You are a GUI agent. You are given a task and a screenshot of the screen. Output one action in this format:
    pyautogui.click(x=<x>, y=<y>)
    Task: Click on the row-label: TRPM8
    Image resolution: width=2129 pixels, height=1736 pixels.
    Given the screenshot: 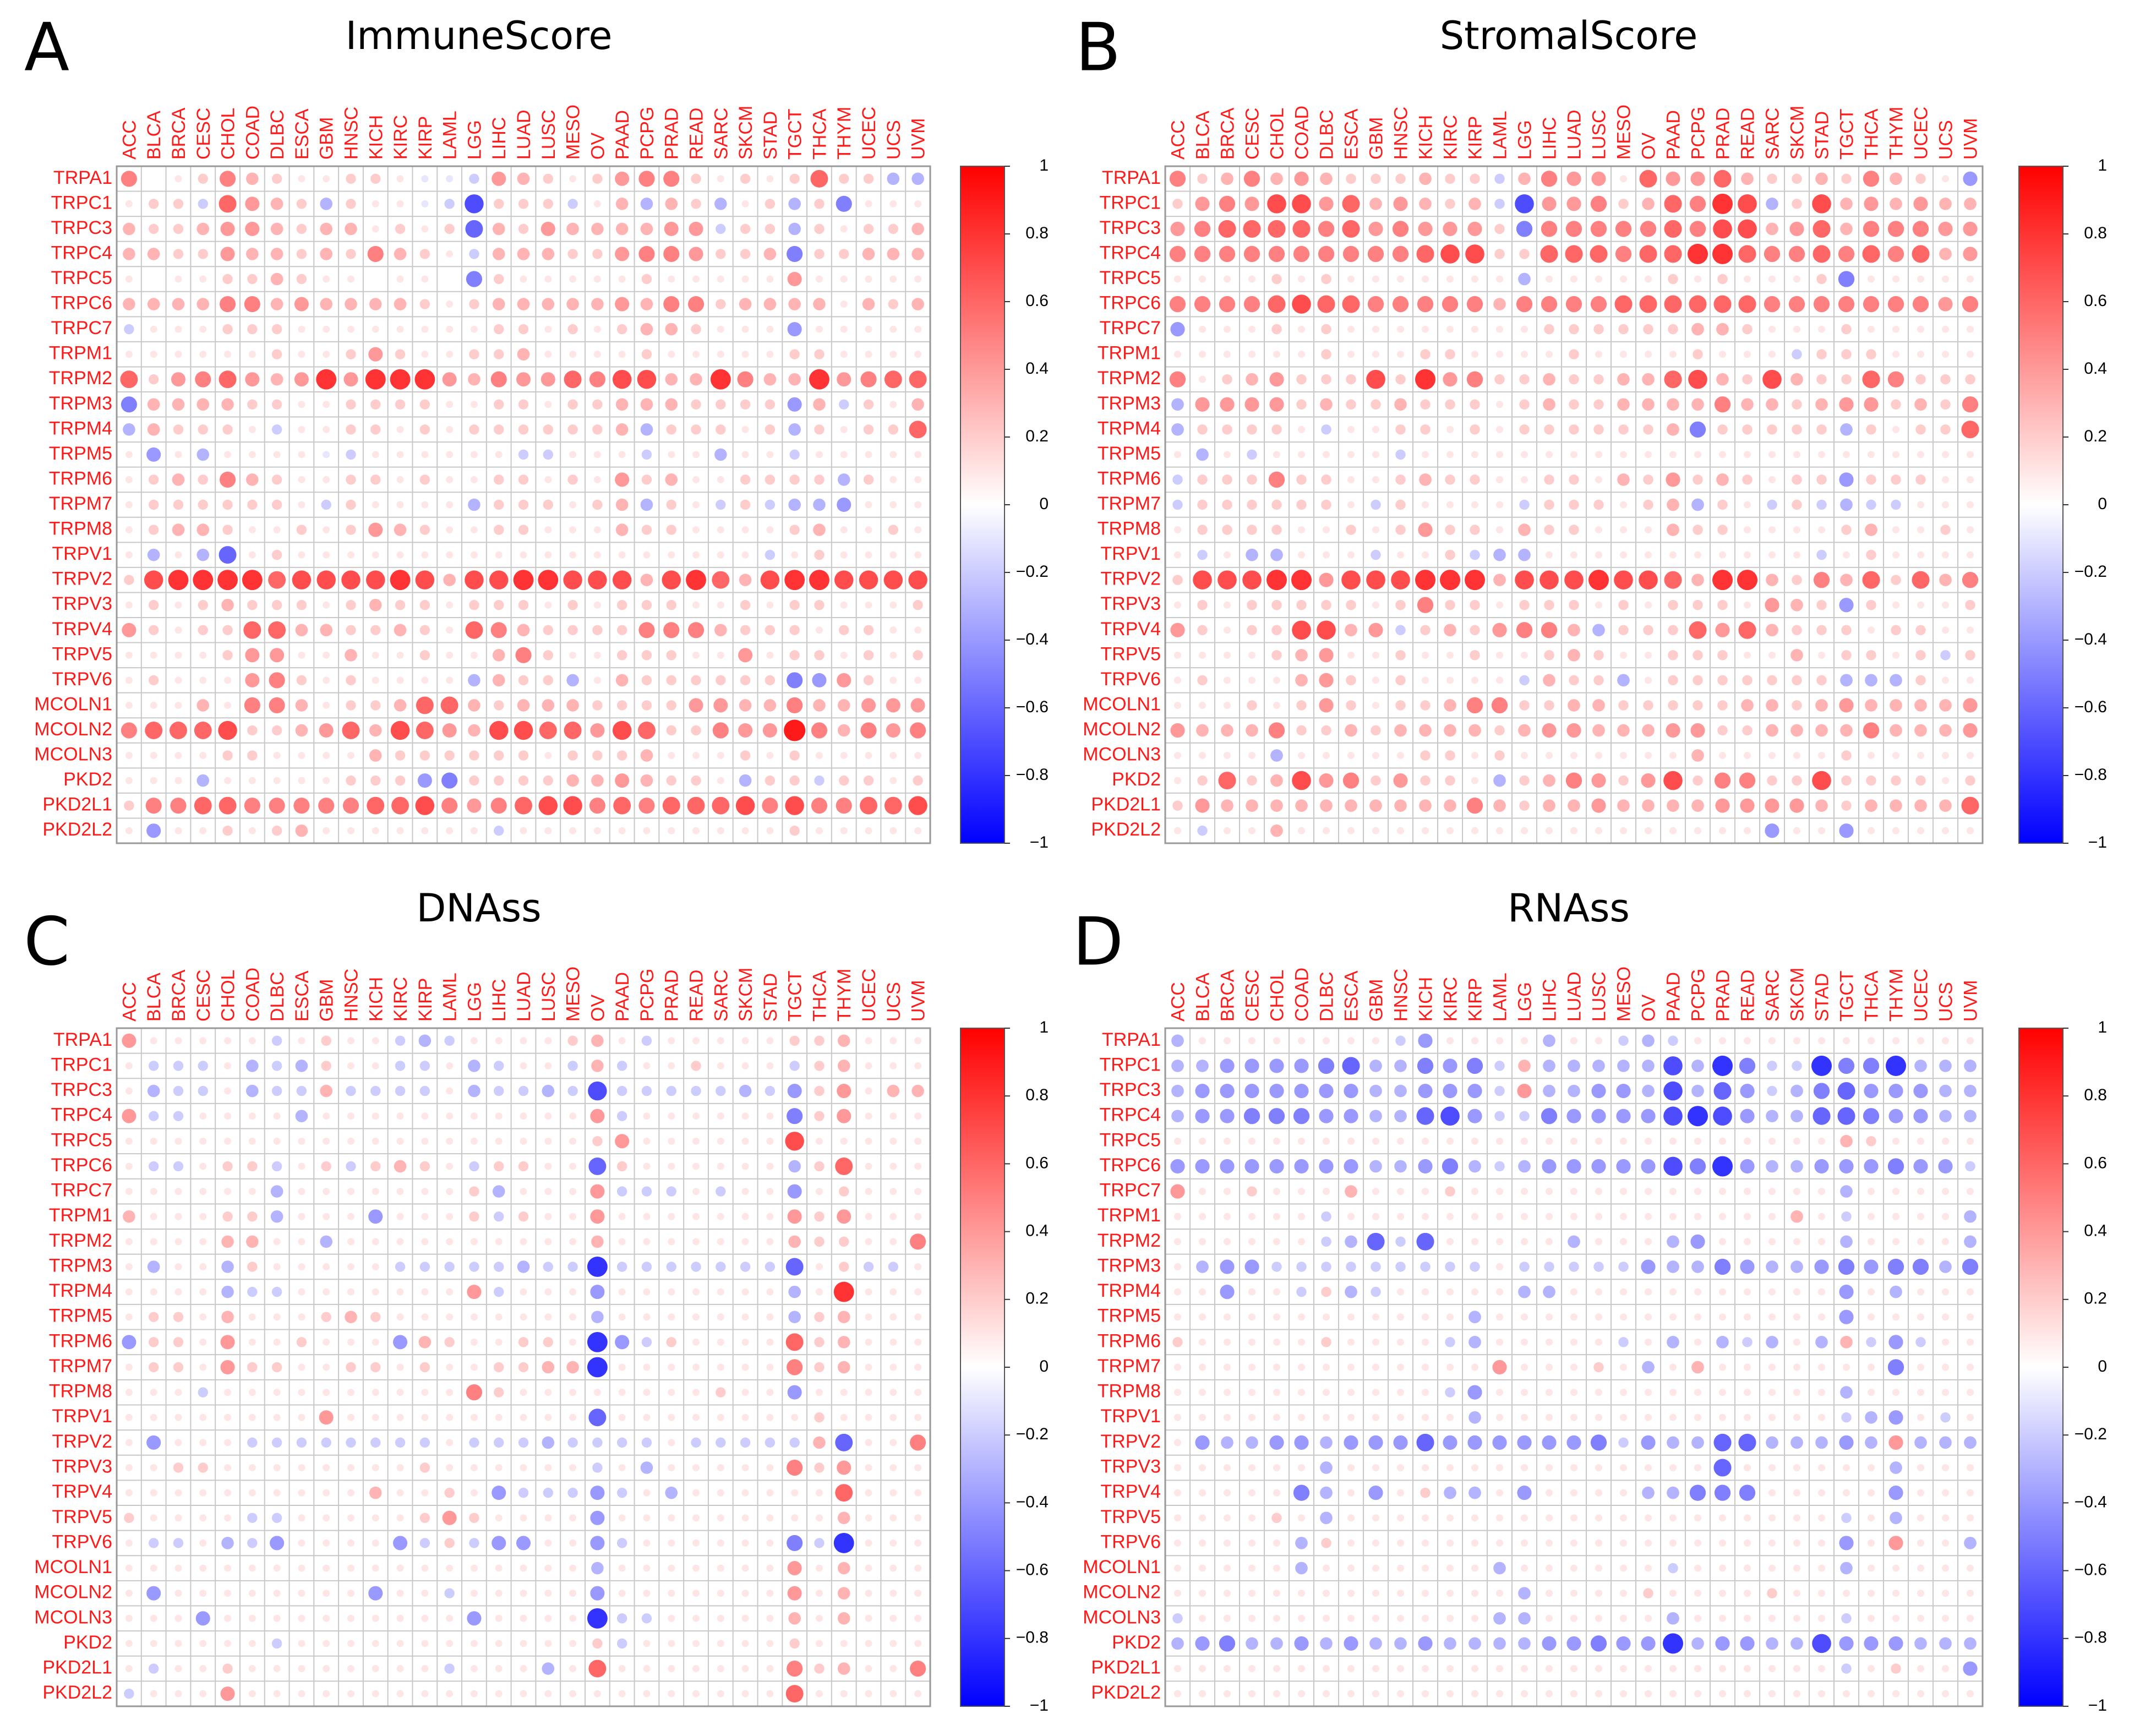 What is the action you would take?
    pyautogui.click(x=1129, y=1392)
    